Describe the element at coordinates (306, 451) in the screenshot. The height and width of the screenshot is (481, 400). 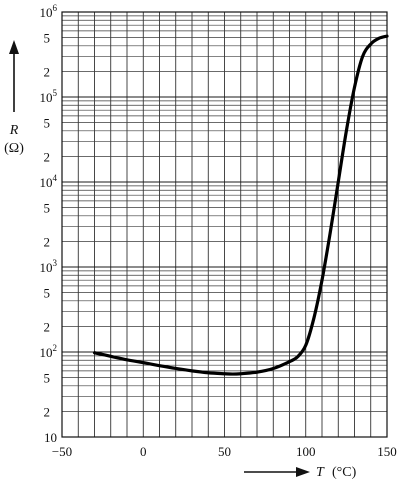
I see `x-tick-label: 100` at that location.